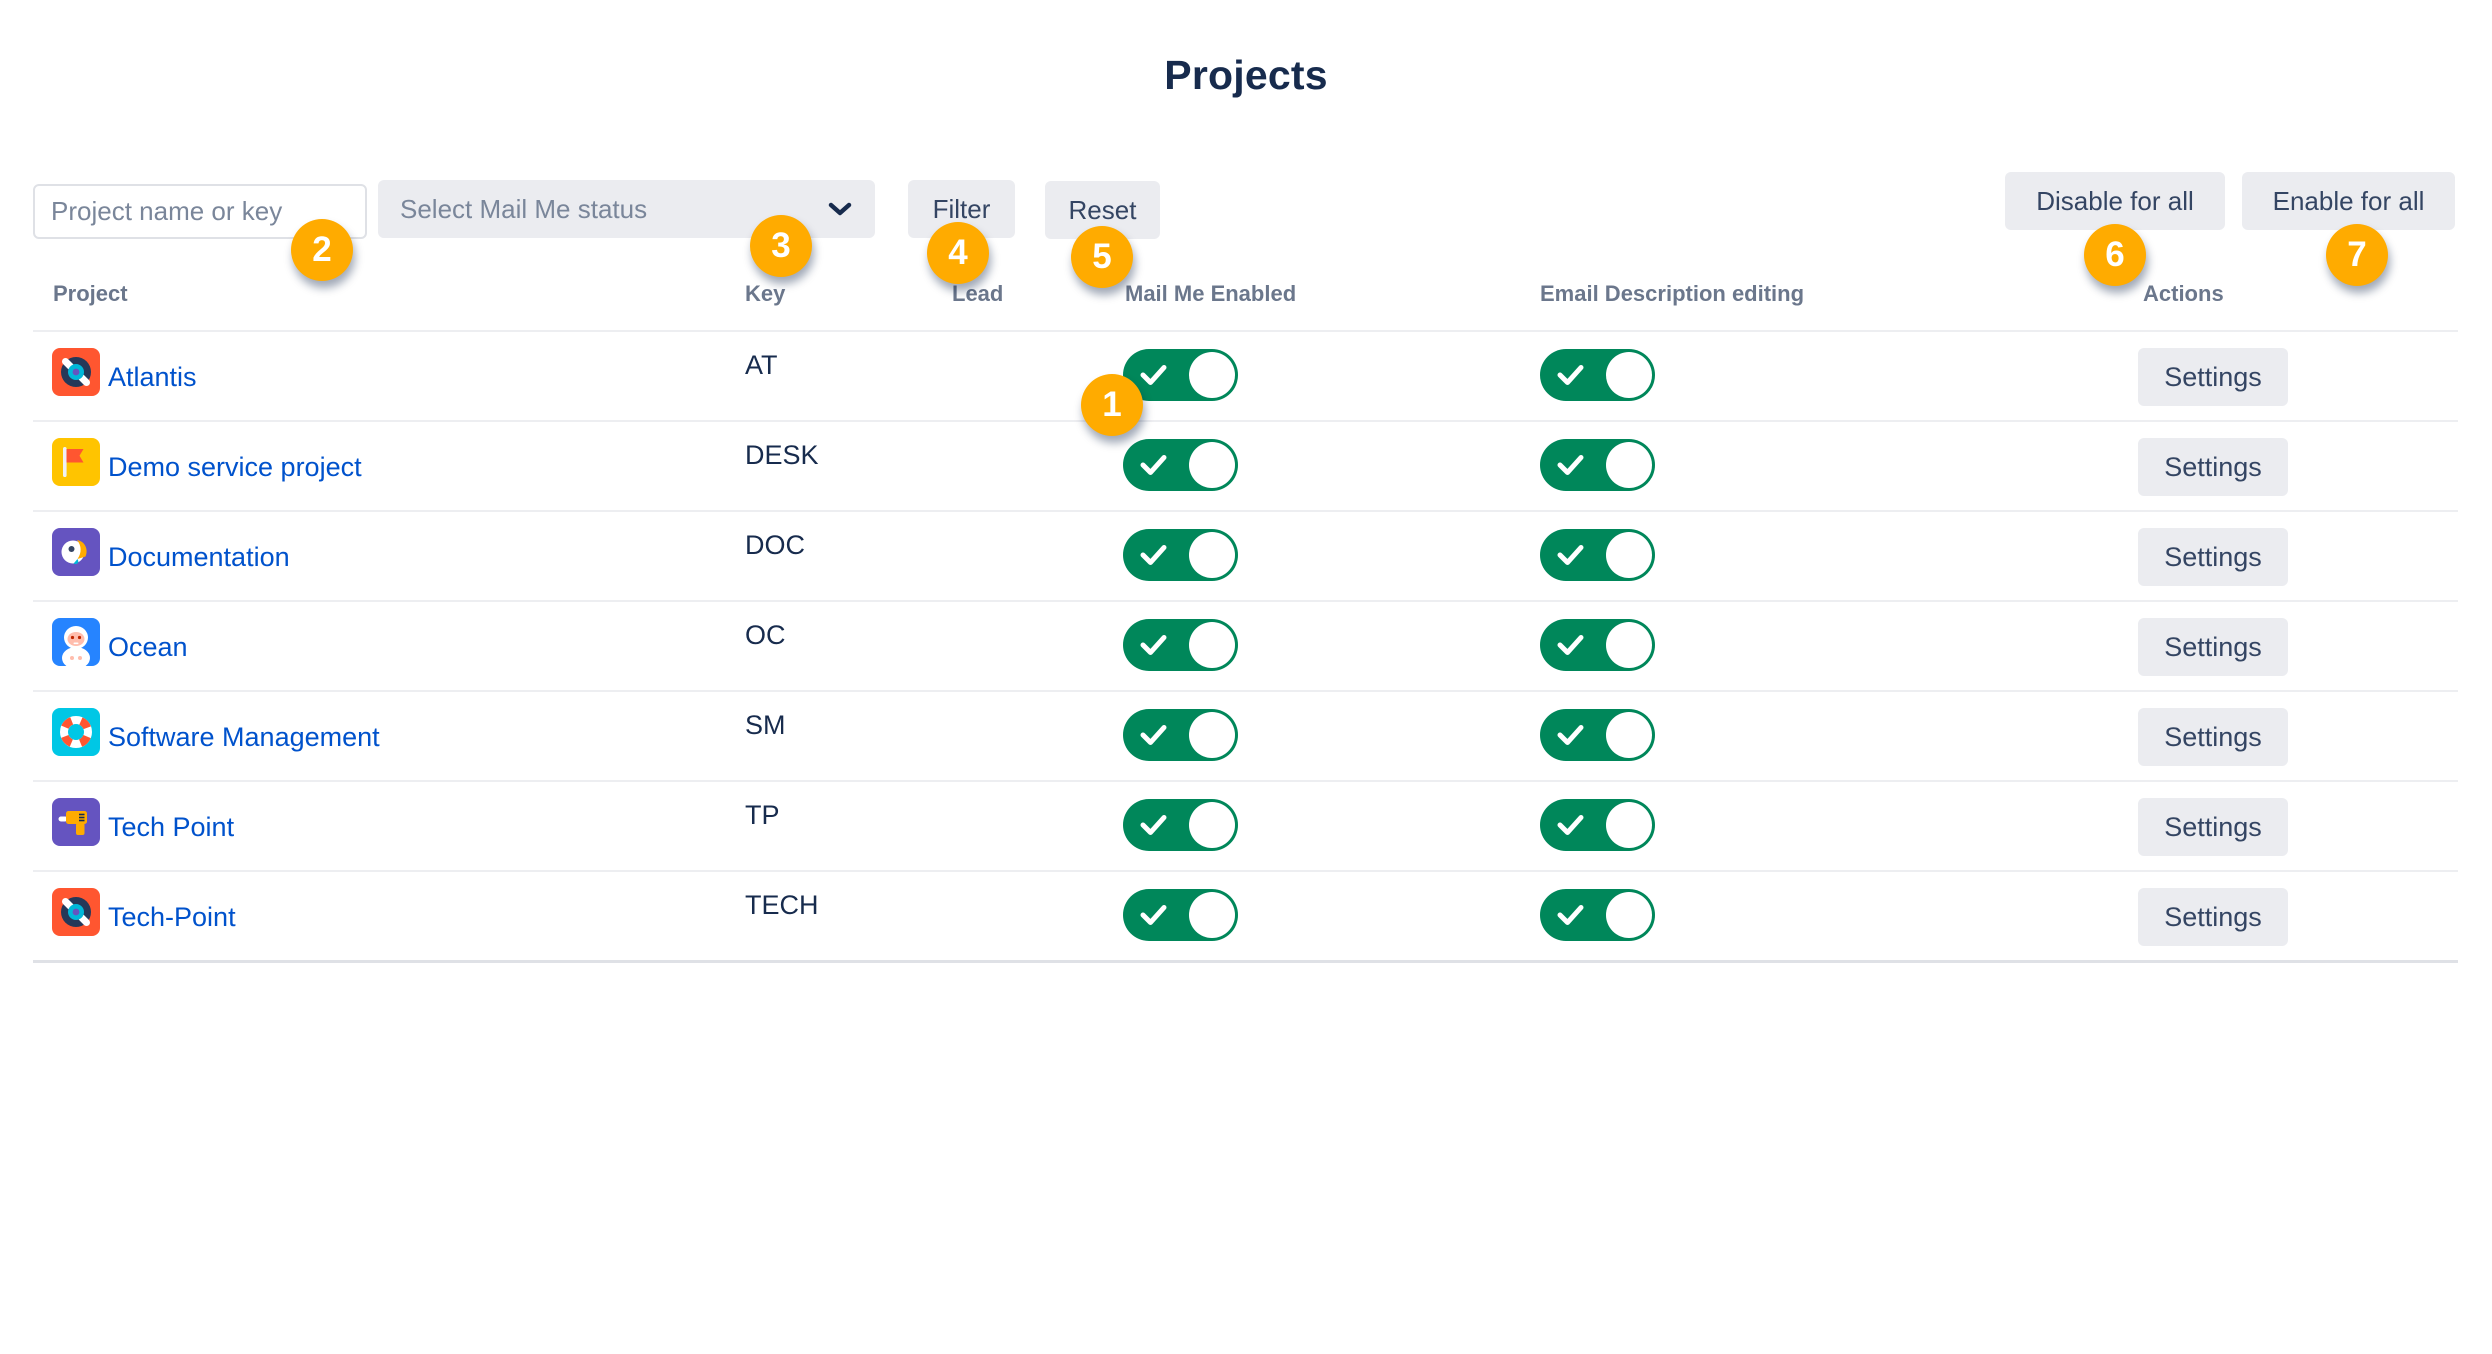 This screenshot has height=1354, width=2492. Describe the element at coordinates (958, 253) in the screenshot. I see `callout-badge-4: 4` at that location.